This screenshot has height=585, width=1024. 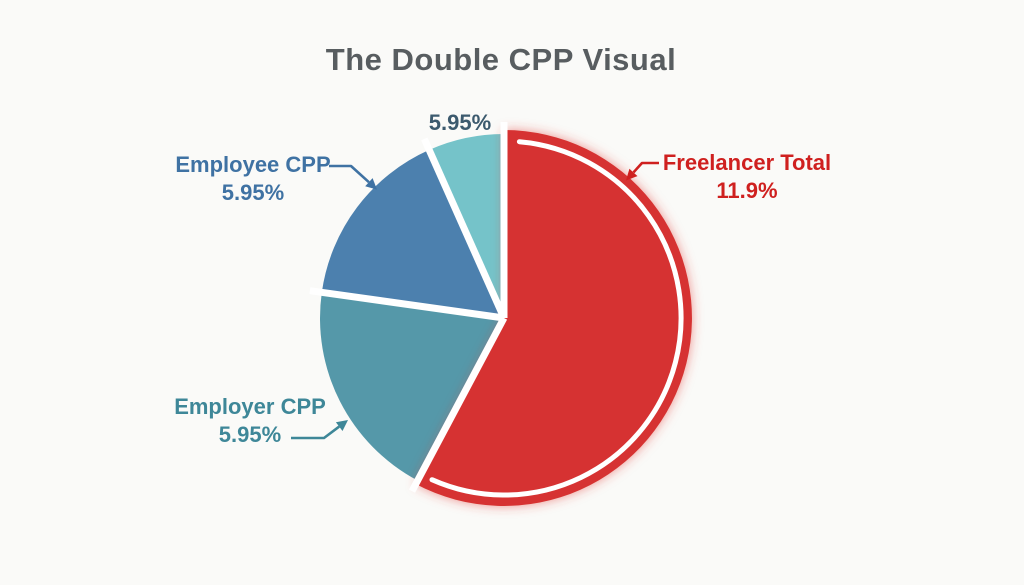 I want to click on label-freelancer-total-name: Freelancer Total, so click(x=747, y=162).